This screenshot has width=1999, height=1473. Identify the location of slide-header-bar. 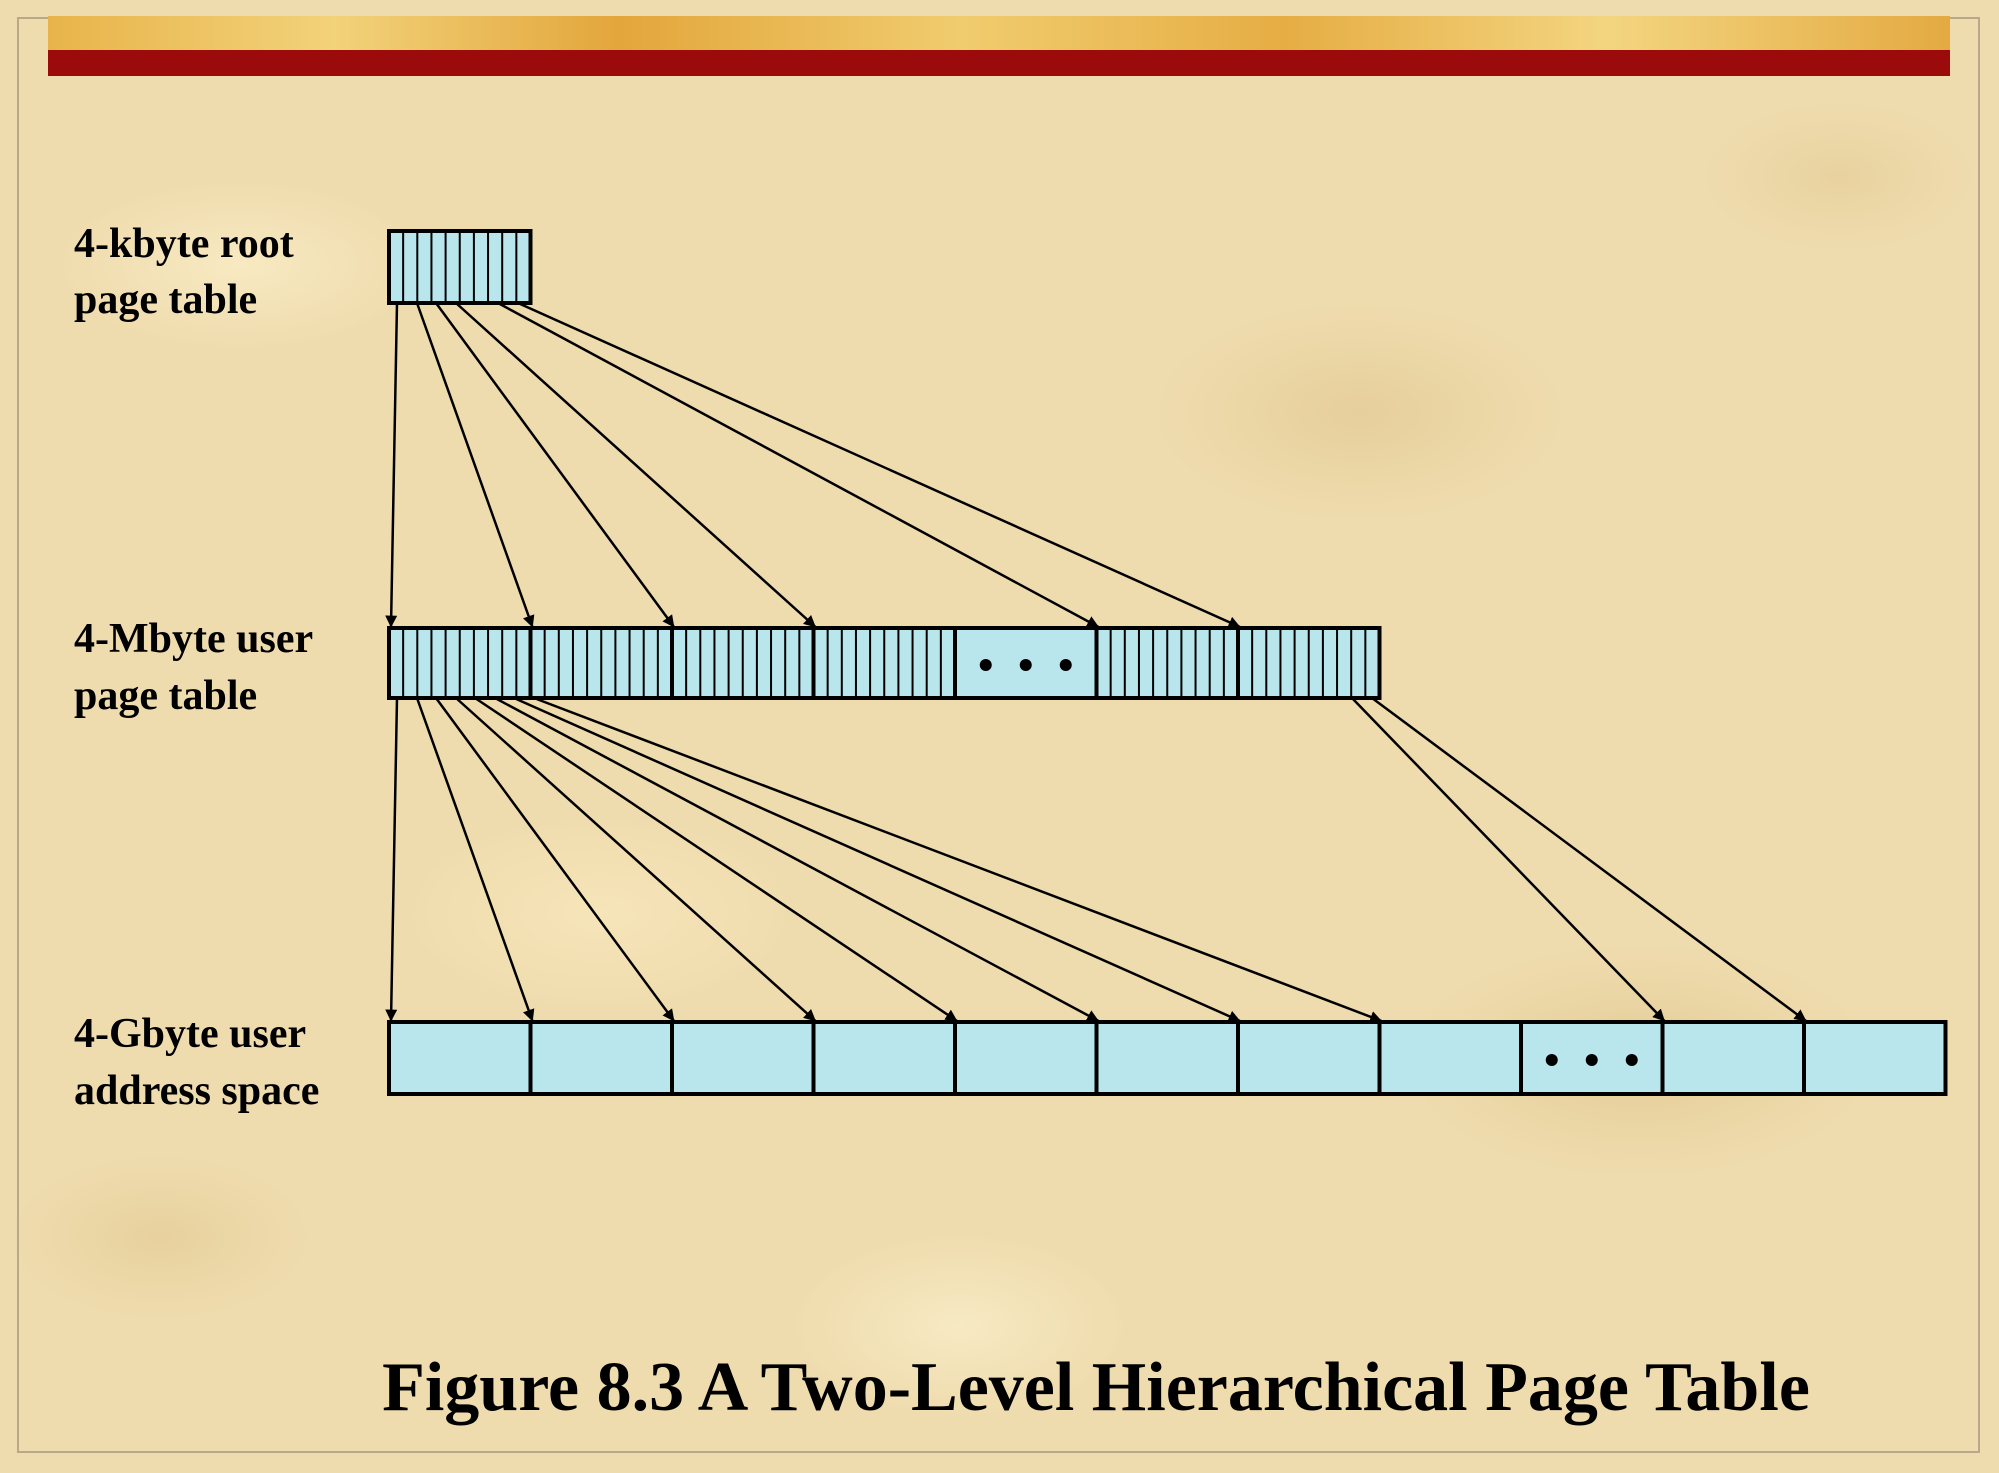
(999, 63).